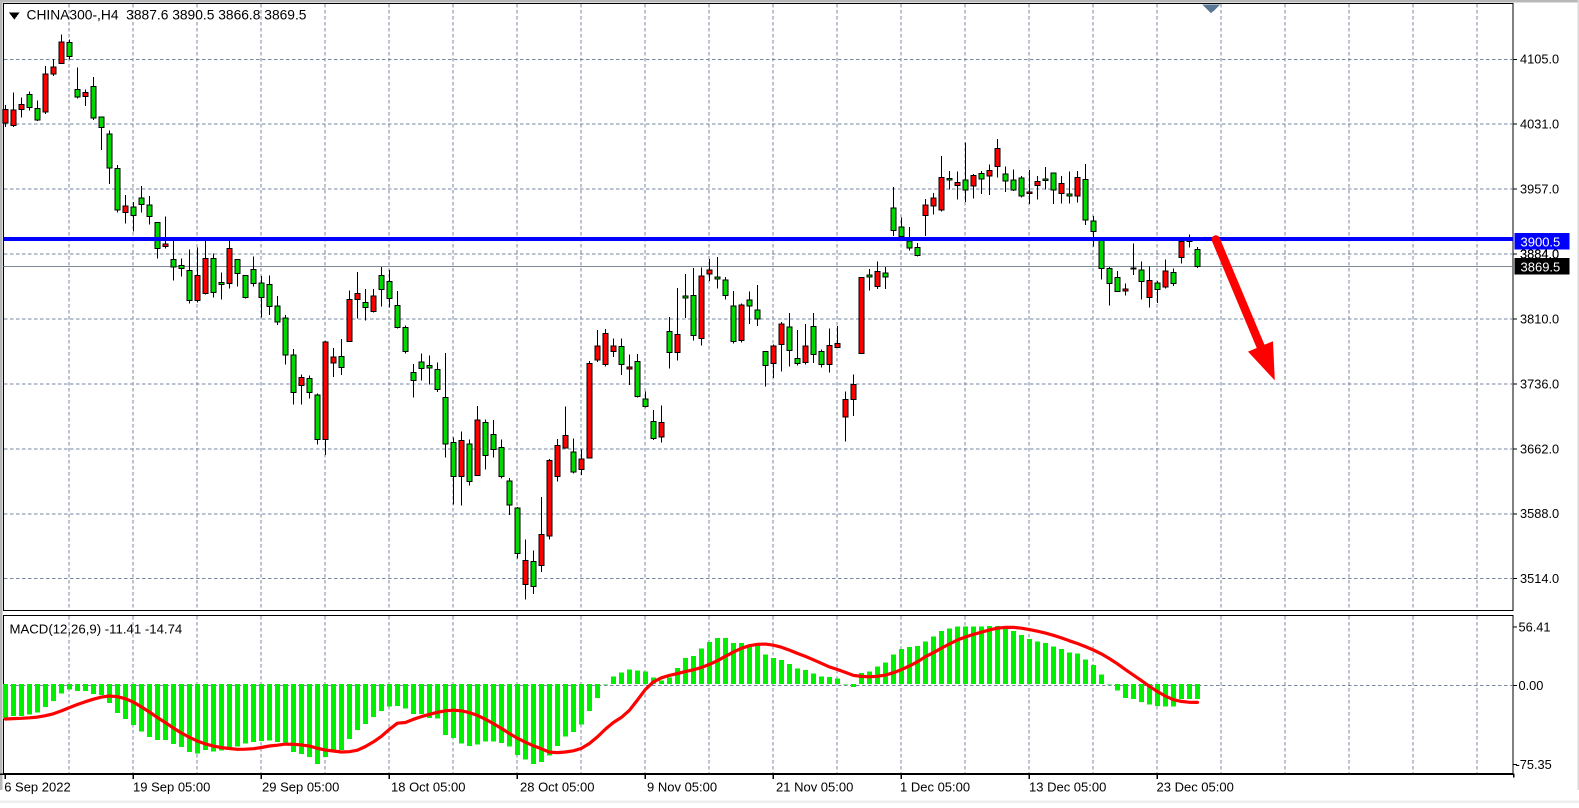 Image resolution: width=1579 pixels, height=808 pixels. I want to click on svg-text: 13 Dec 05:00, so click(1067, 787).